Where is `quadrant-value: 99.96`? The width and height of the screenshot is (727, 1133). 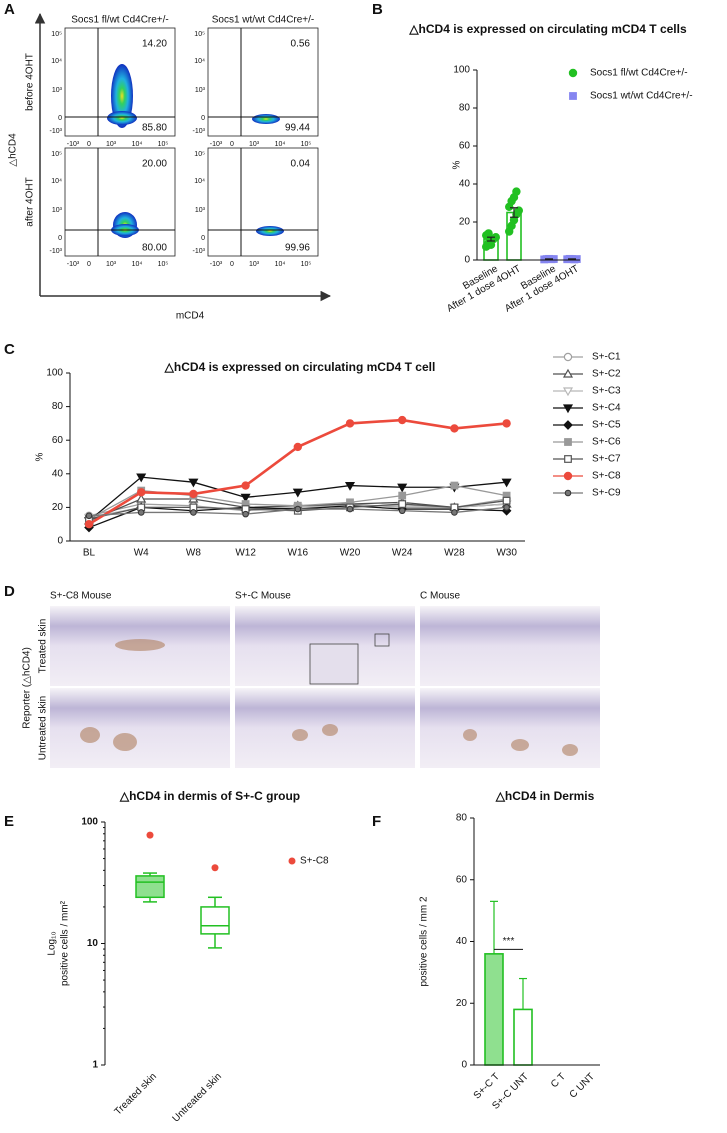 quadrant-value: 99.96 is located at coordinates (297, 248).